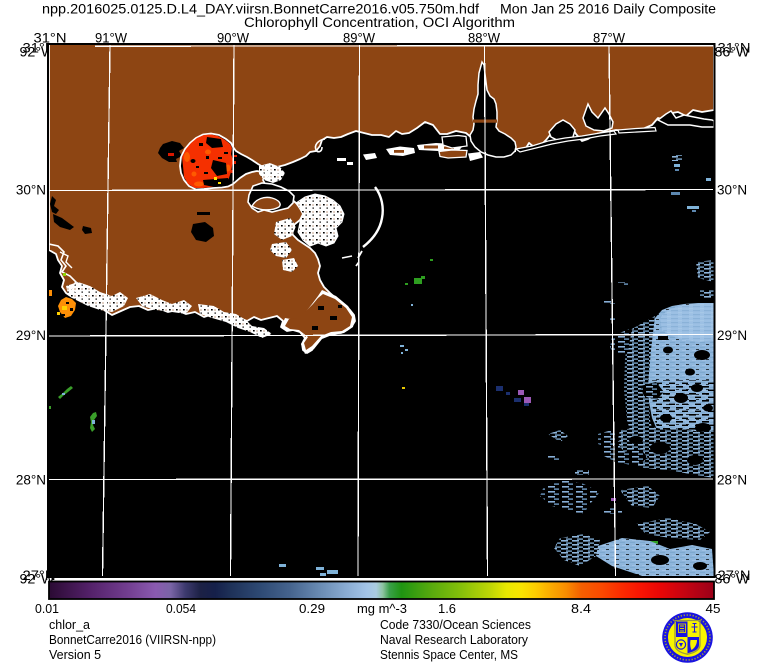 This screenshot has width=762, height=669. Describe the element at coordinates (379, 22) in the screenshot. I see `svg-text:Chlorophyll Concentration, OCI: Chlorophyll Concentration, OCI Algorithm` at that location.